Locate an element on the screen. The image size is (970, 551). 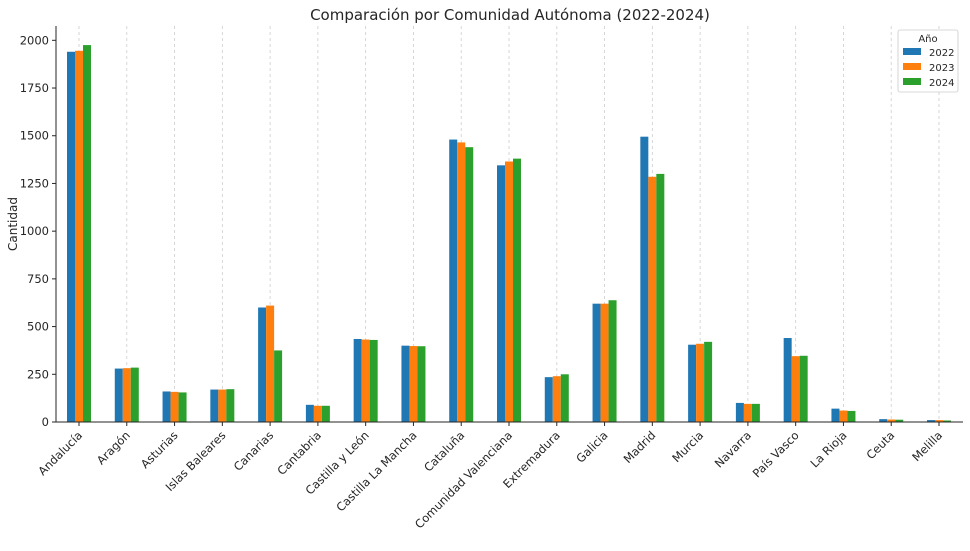
x-tick-label: Galicia is located at coordinates (591, 446).